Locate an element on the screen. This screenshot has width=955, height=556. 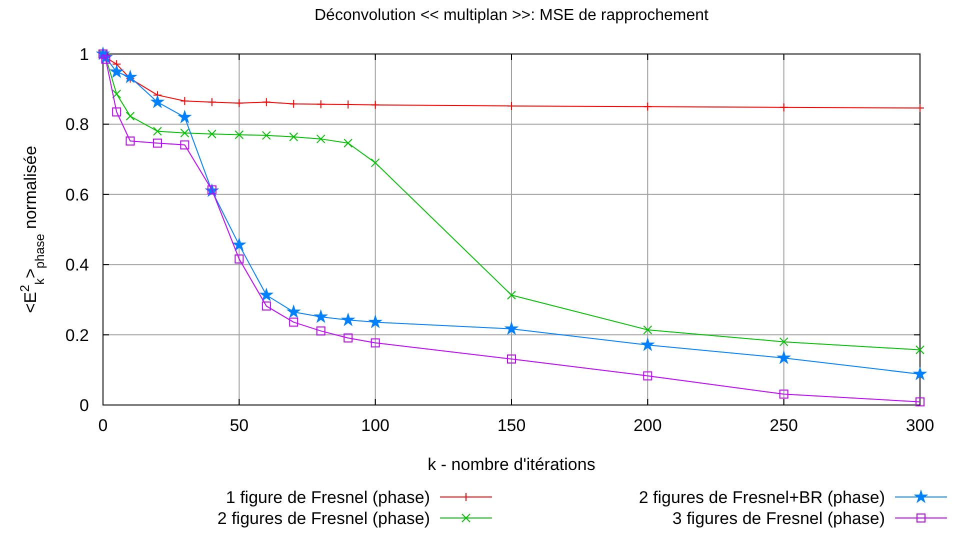
legend-label: 2 figures de Fresnel+BR (phase) is located at coordinates (761, 497).